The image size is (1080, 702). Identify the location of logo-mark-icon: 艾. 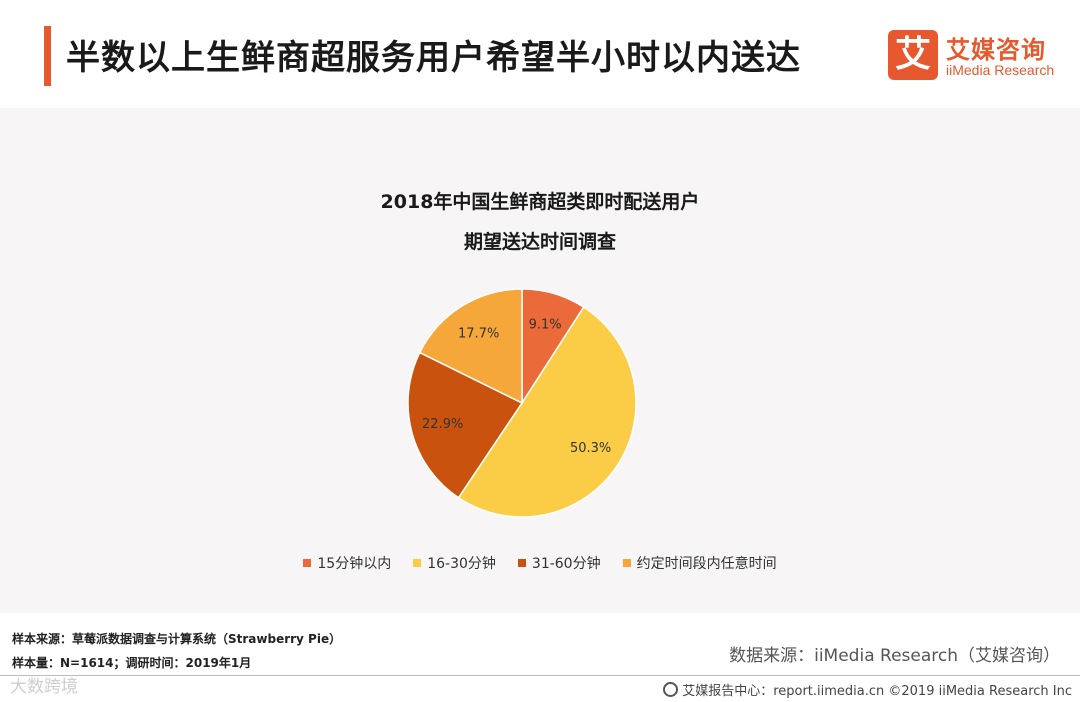
(913, 55).